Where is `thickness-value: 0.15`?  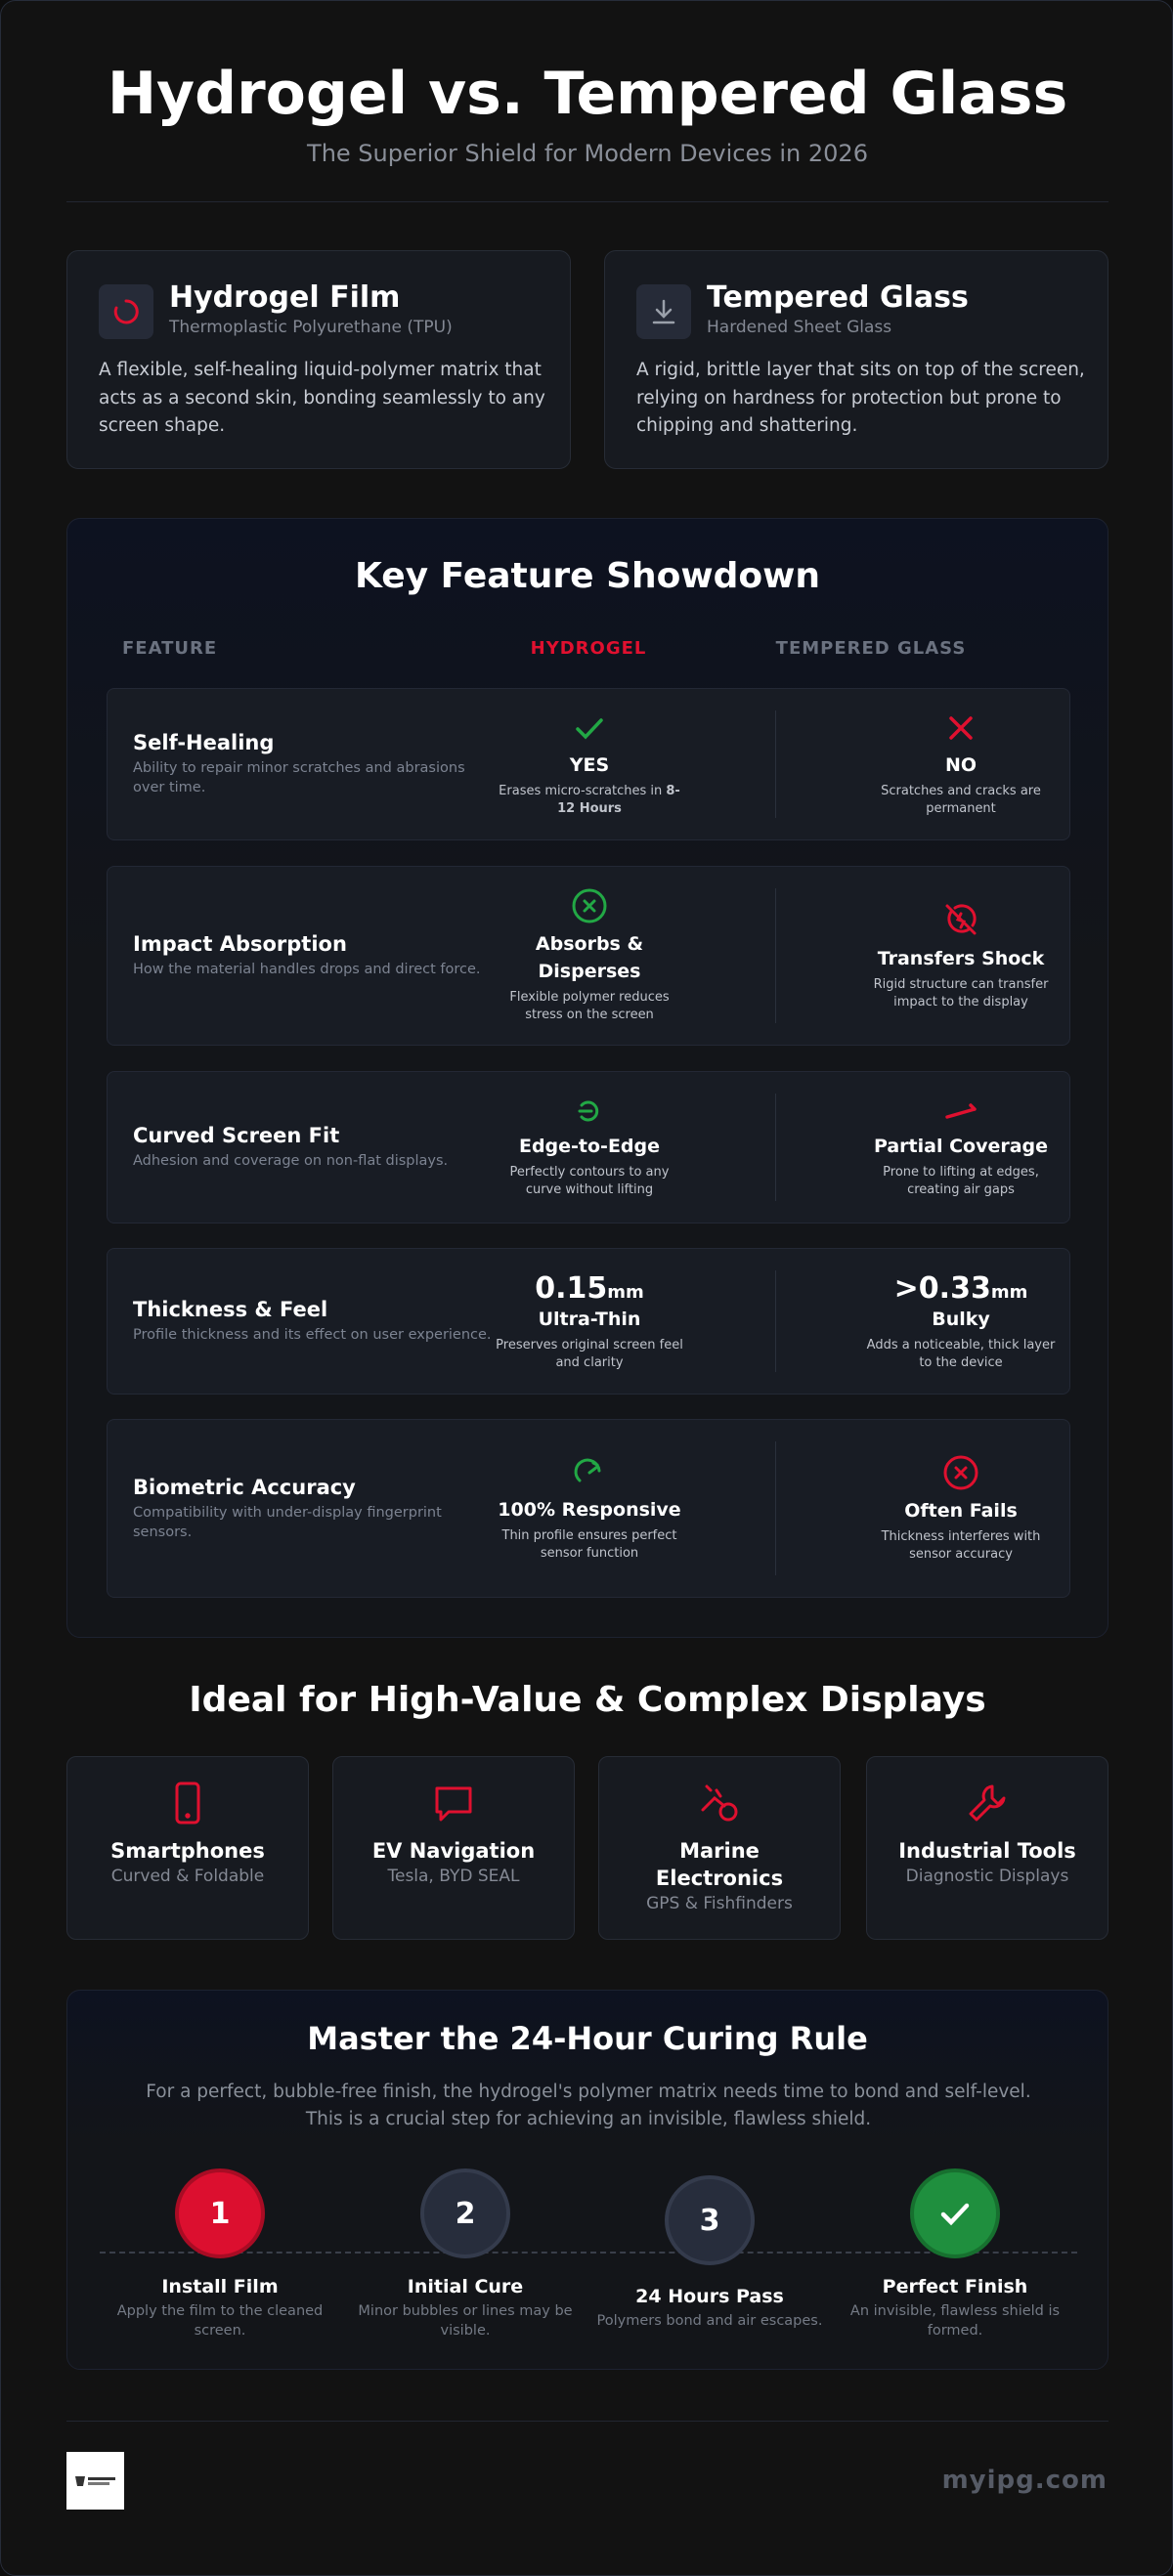 thickness-value: 0.15 is located at coordinates (571, 1288).